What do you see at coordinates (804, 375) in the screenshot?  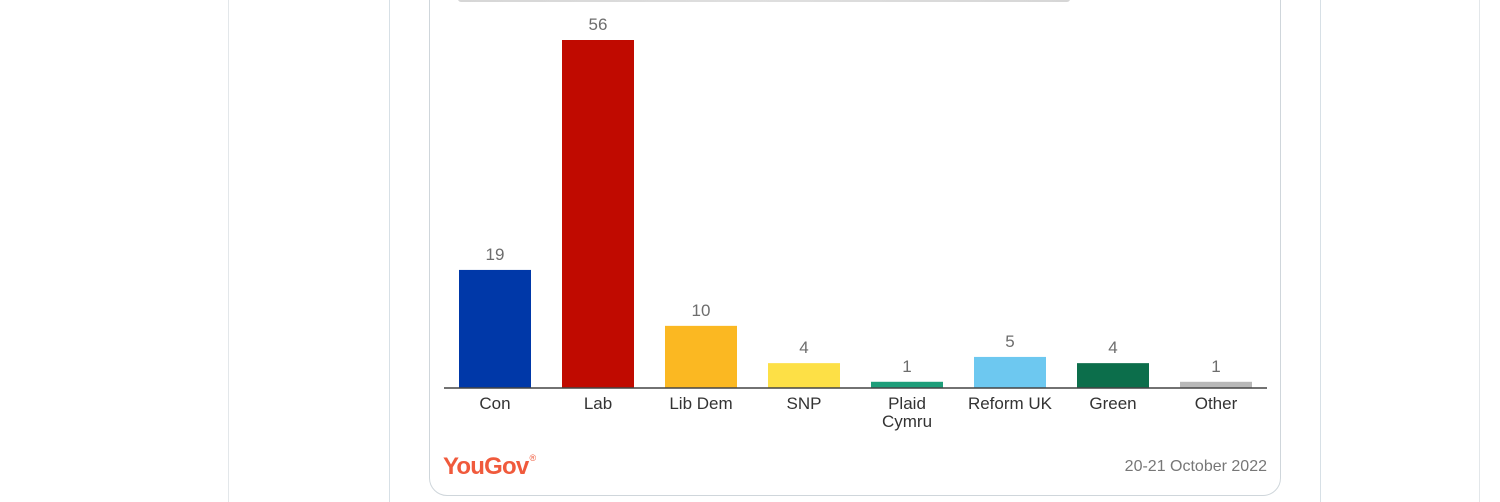 I see `bar-snp` at bounding box center [804, 375].